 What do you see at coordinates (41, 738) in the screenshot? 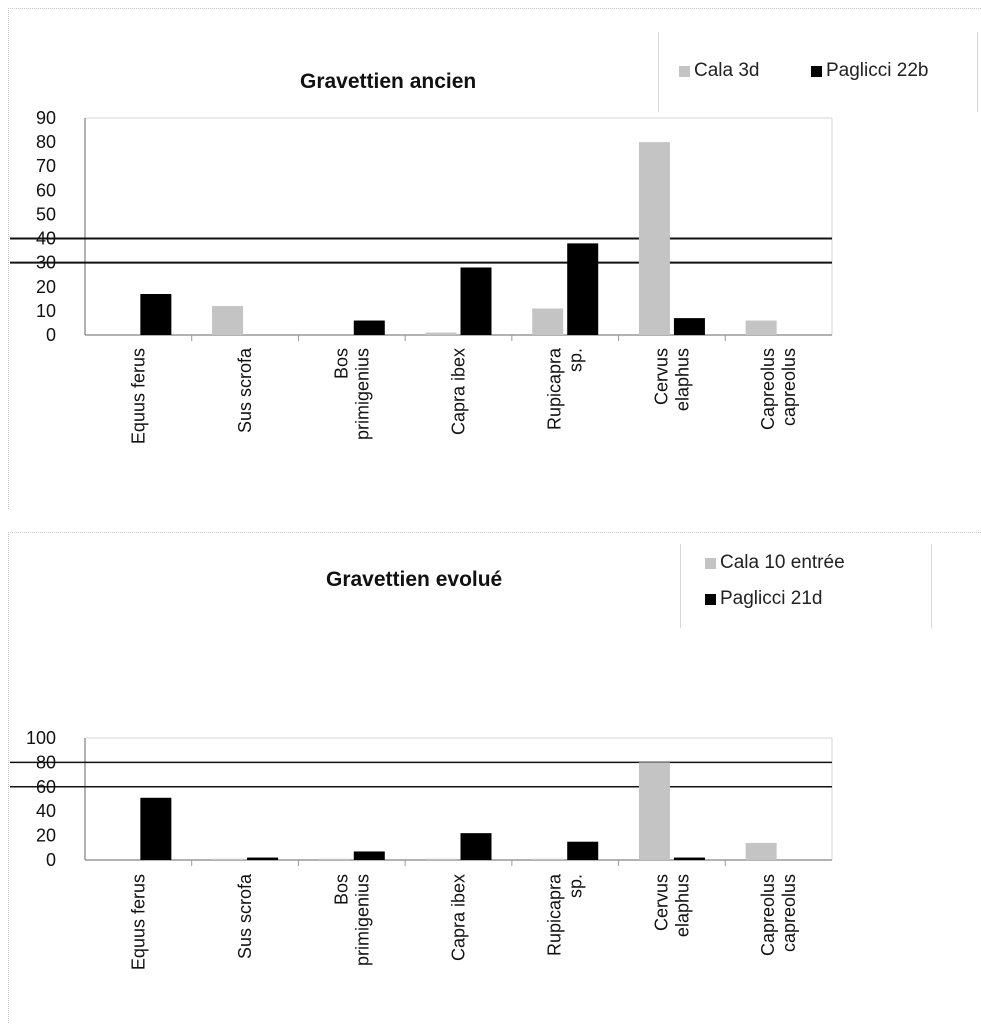
I see `y-tick-label: 100` at bounding box center [41, 738].